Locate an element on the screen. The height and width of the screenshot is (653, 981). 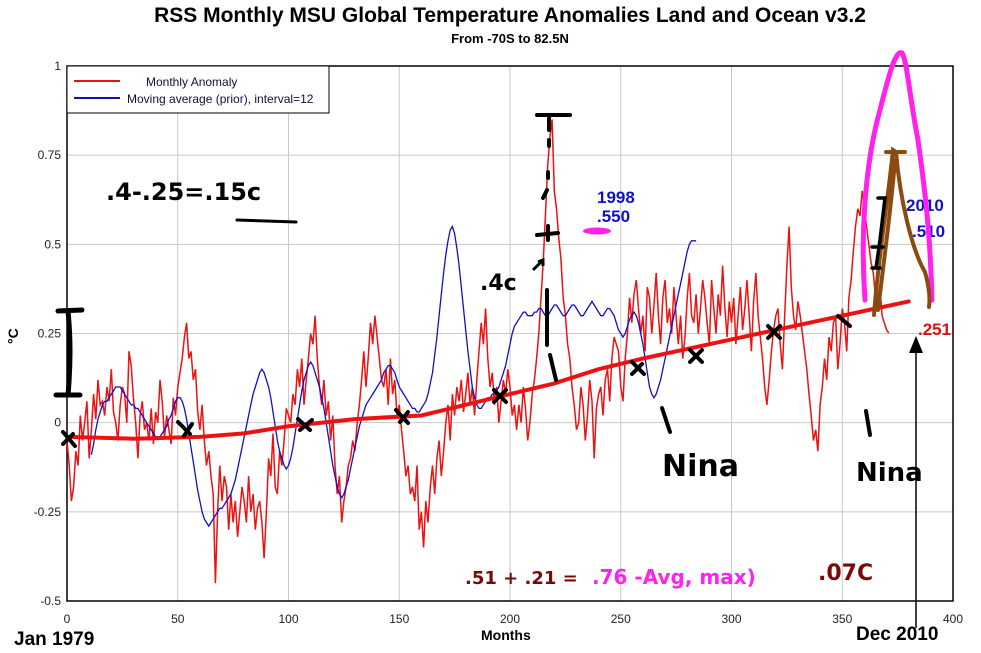
arrow-4c is located at coordinates (538, 264).